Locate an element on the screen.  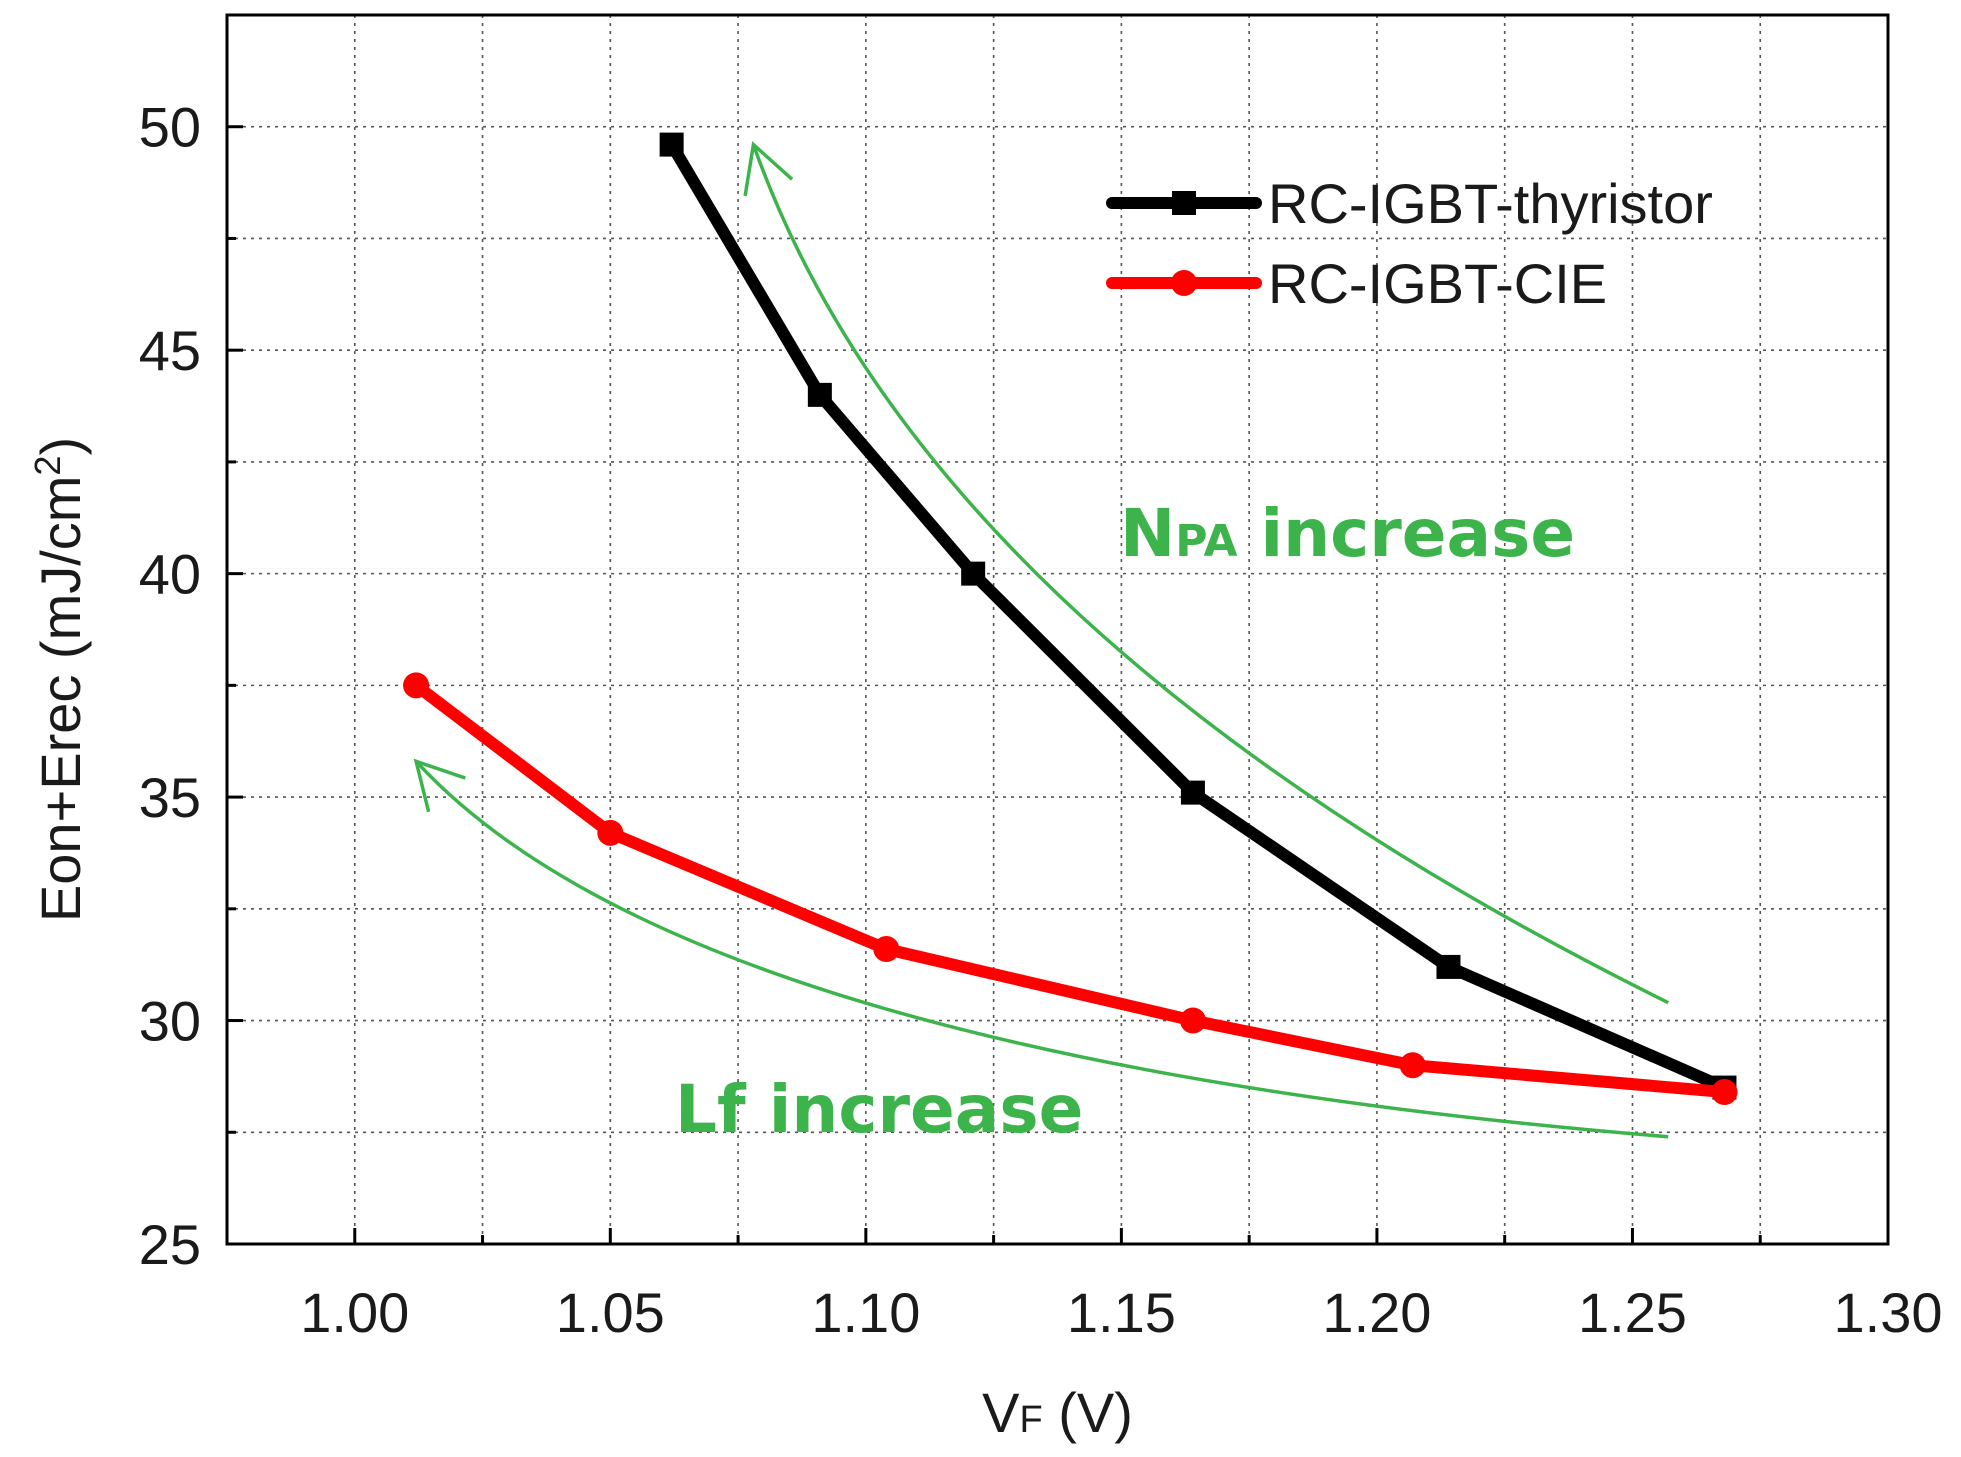
x-tick-label: 1.05 is located at coordinates (610, 1312).